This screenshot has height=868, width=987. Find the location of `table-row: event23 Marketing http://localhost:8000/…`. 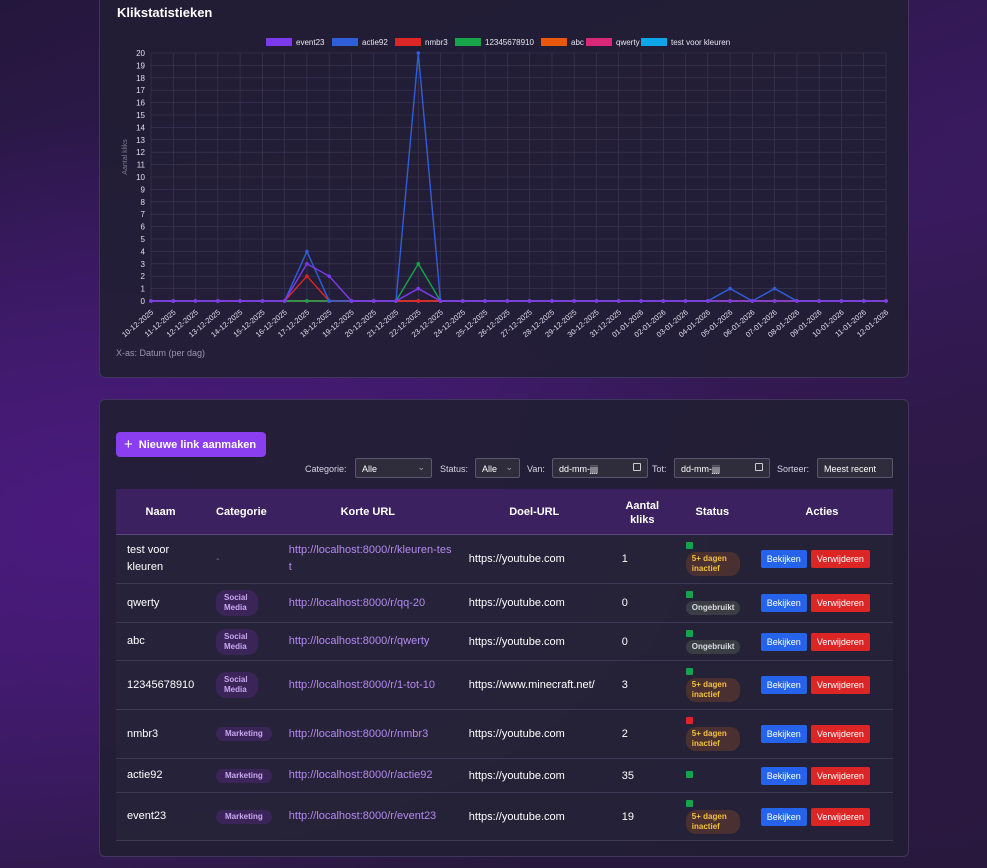

table-row: event23 Marketing http://localhost:8000/… is located at coordinates (504, 816).